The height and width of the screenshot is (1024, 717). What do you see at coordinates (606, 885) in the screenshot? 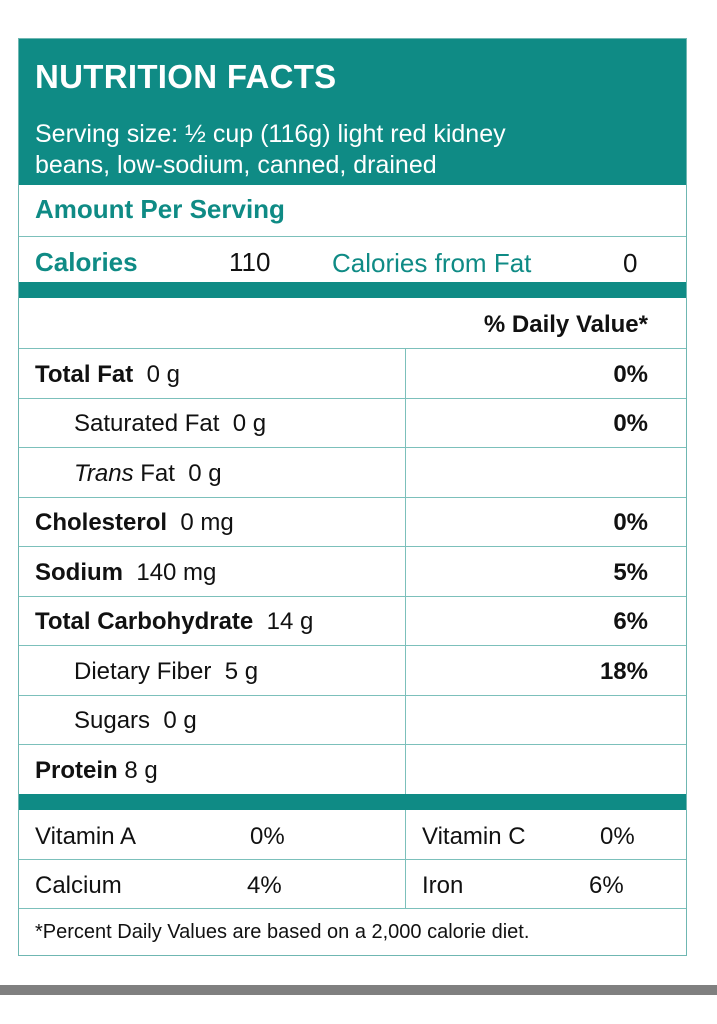
I see `iron-value: 6%` at bounding box center [606, 885].